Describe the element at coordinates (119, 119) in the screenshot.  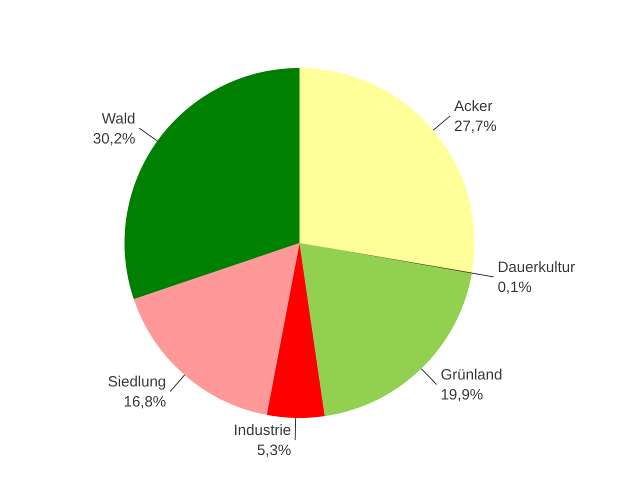
I see `slice-label: Wald` at that location.